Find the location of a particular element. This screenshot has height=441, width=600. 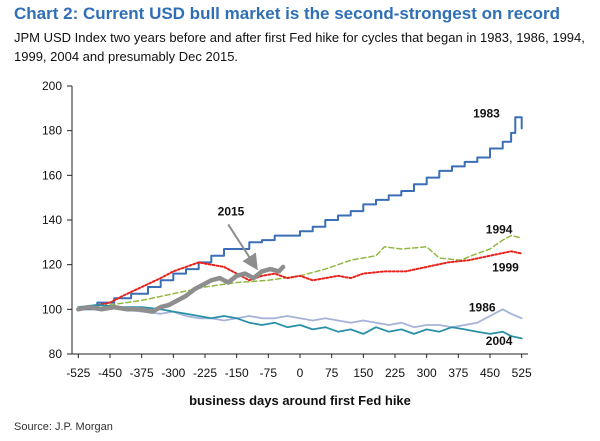

x-tick-label: -525 is located at coordinates (78, 373).